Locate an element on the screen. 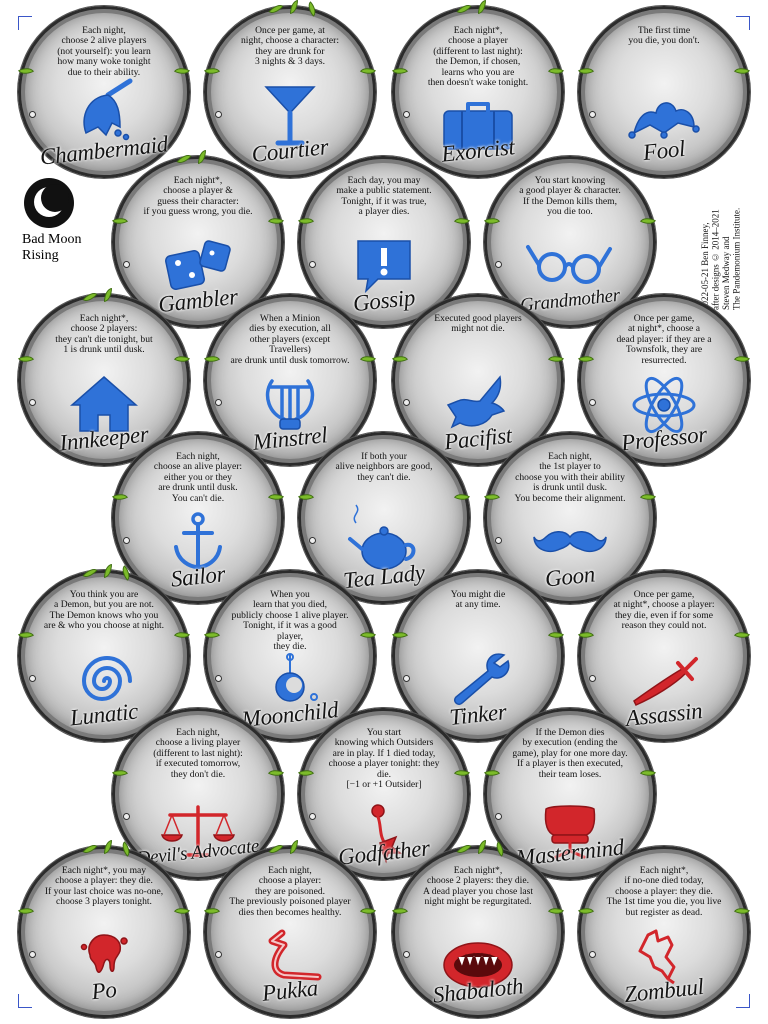  chair-icon is located at coordinates (570, 832).